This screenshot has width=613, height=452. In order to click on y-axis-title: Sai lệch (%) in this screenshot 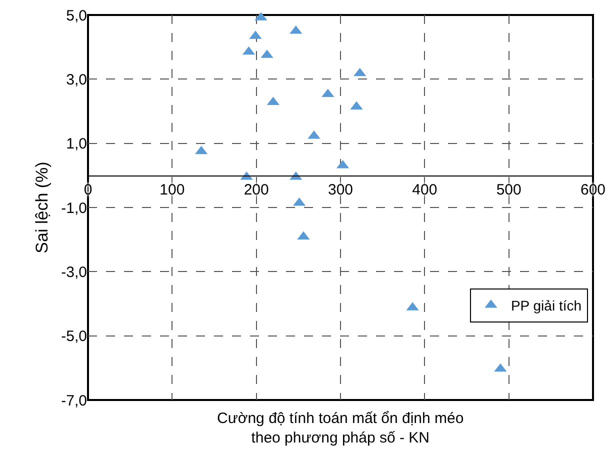, I will do `click(42, 208)`.